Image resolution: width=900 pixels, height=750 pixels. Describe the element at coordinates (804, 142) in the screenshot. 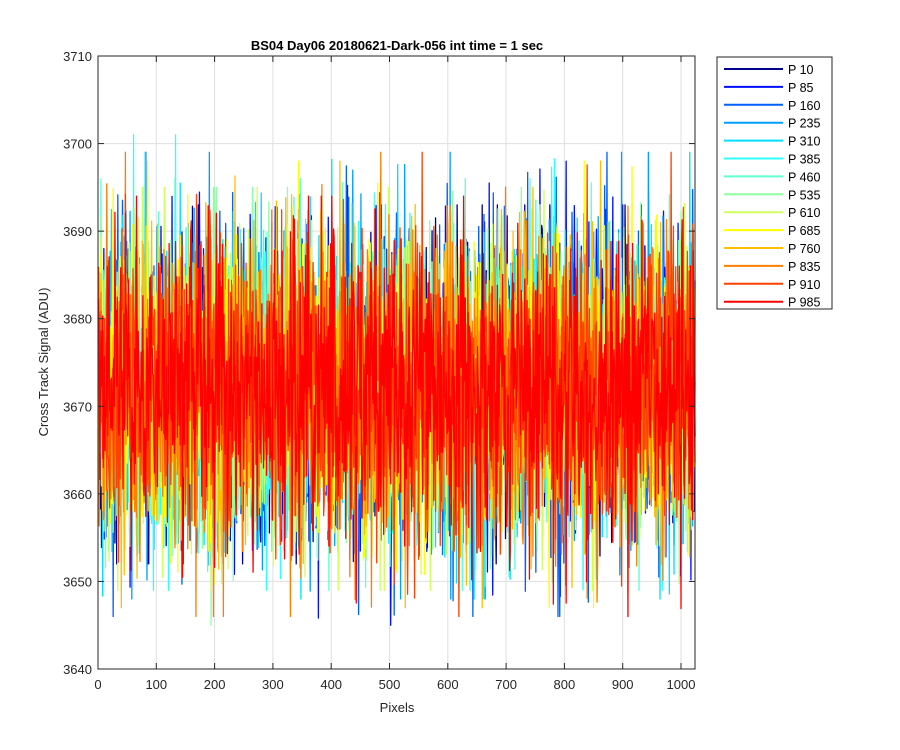

I see `legend-label: P 310` at that location.